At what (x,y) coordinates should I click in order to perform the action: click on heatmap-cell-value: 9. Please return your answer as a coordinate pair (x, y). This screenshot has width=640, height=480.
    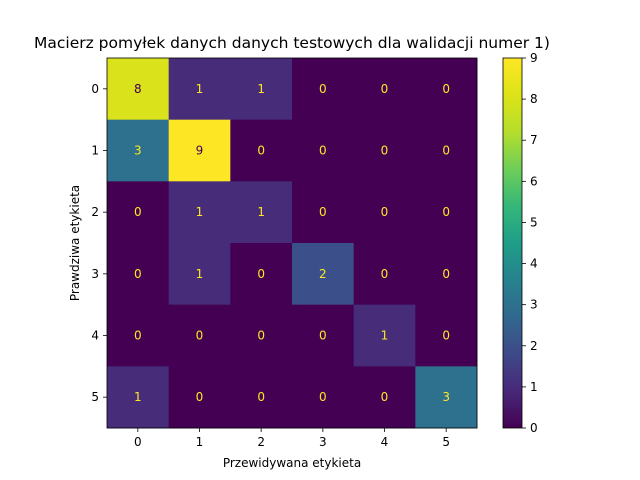
    Looking at the image, I should click on (200, 151).